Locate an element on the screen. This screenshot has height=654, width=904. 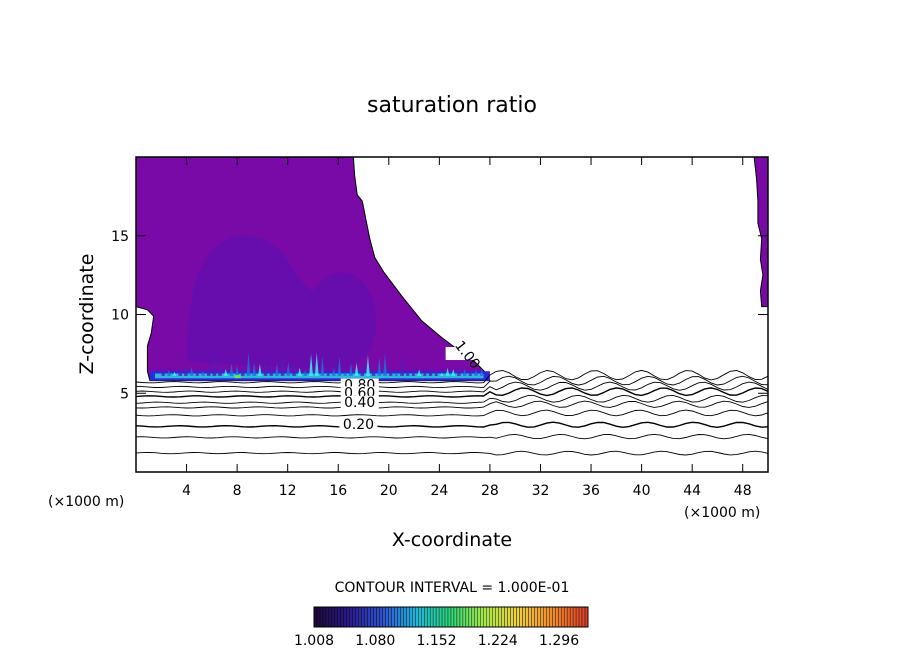
y-axis-label: Z-coordinate is located at coordinates (87, 314).